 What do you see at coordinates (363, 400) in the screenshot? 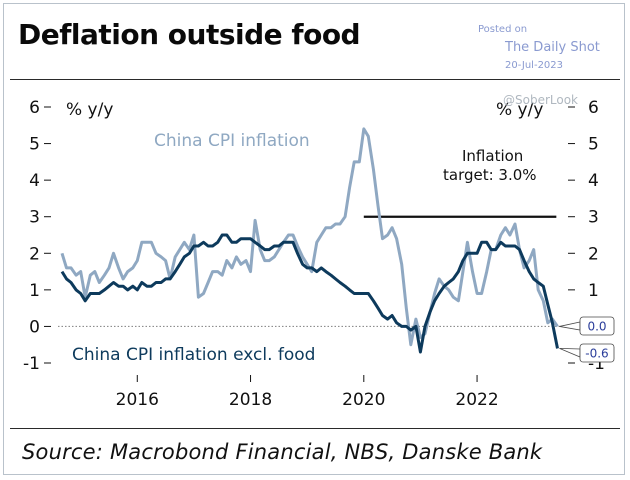
I see `x-tick-label: 2020` at bounding box center [363, 400].